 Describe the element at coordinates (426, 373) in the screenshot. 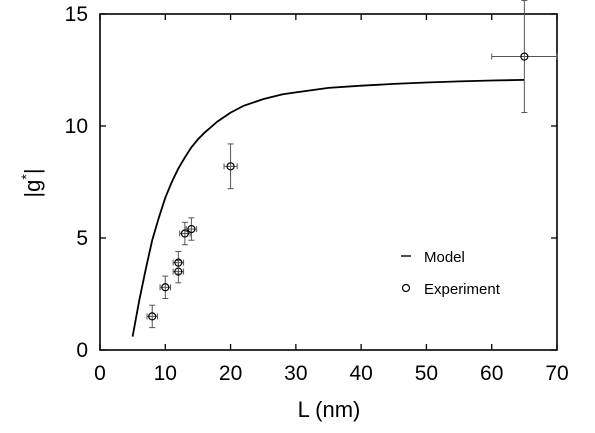

I see `x-tick-label: 50` at that location.